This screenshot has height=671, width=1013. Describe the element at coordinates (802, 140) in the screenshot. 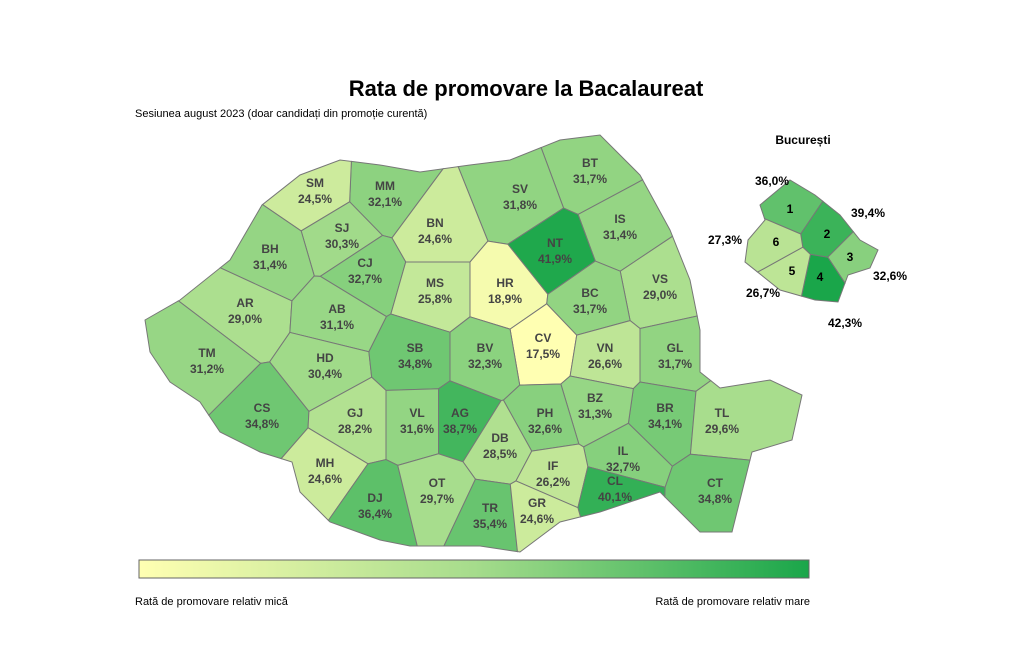

I see `bucharest-title: București` at that location.